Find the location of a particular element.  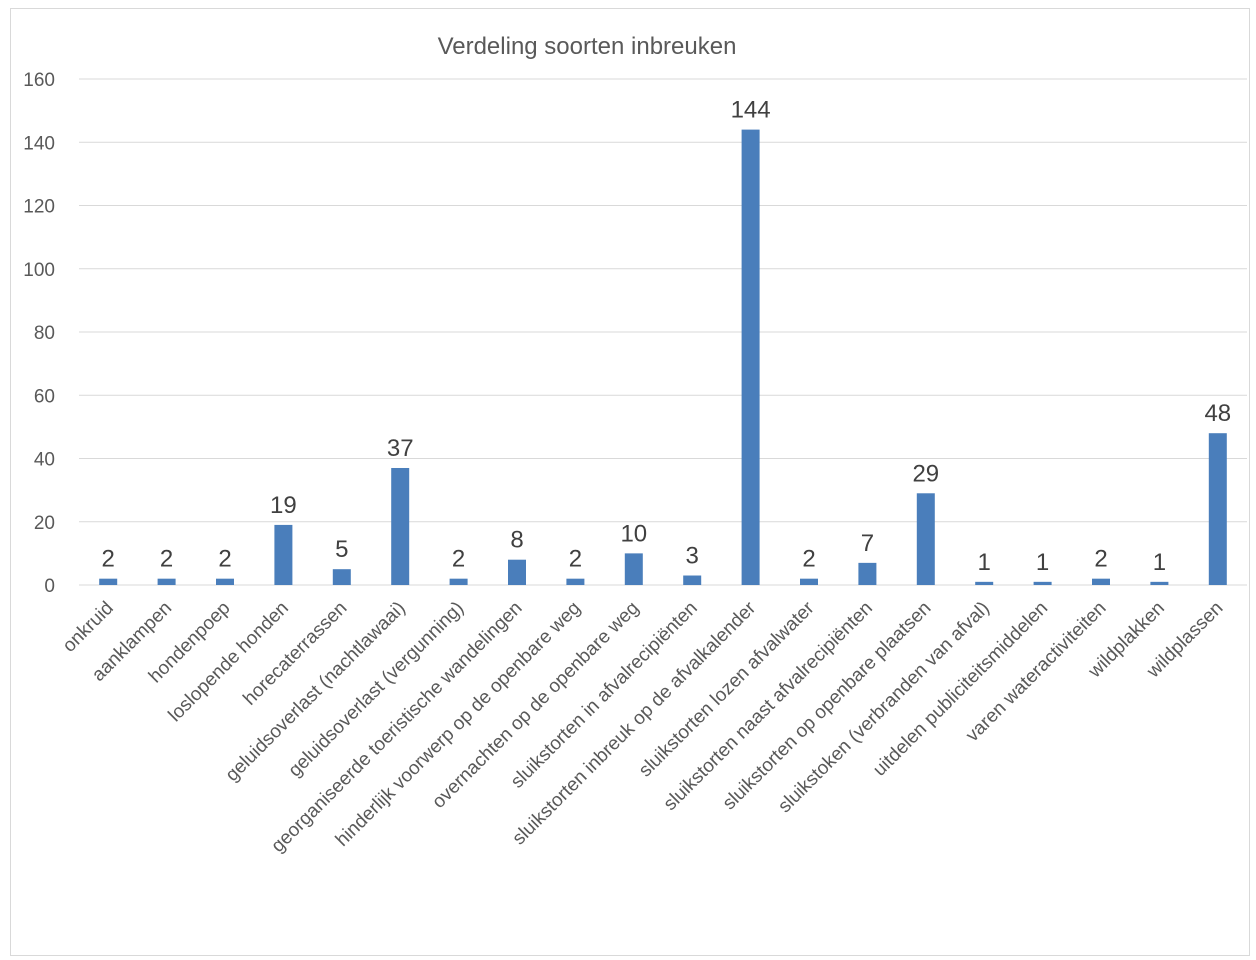

y-axis-ticks: 0 20 40 60 80 100 120 140 160 is located at coordinates (39, 333).